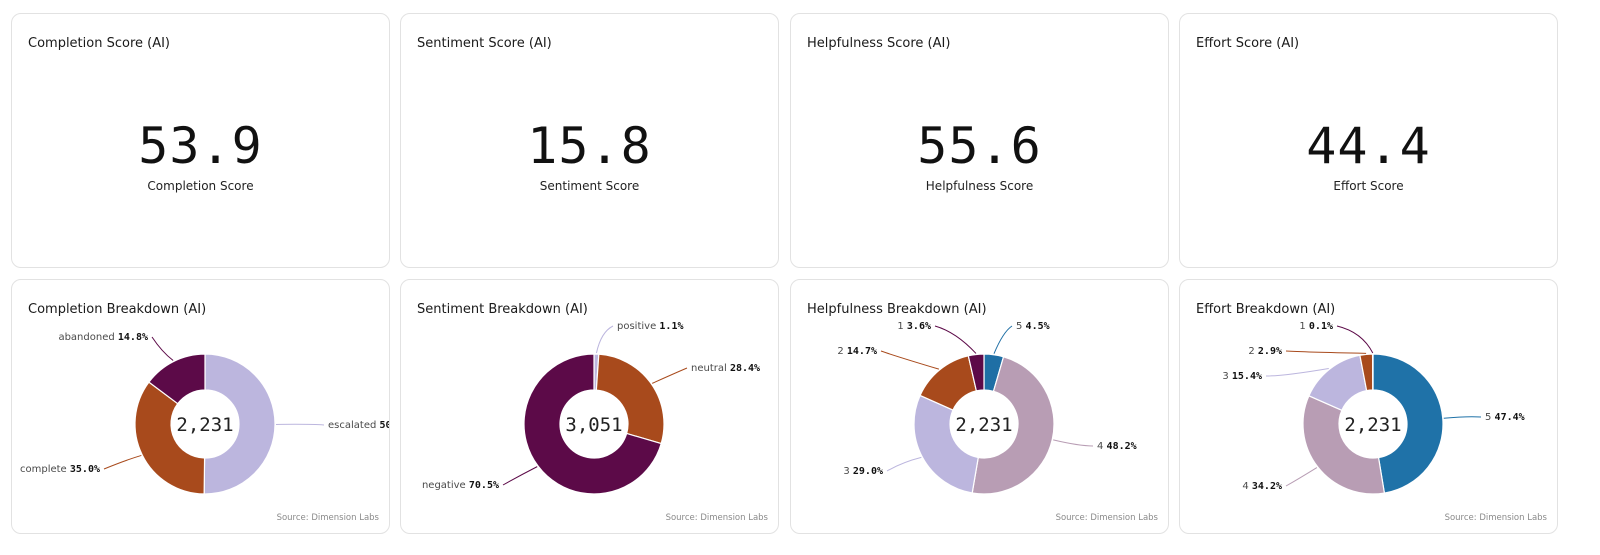 The width and height of the screenshot is (1600, 555). Describe the element at coordinates (1266, 309) in the screenshot. I see `card-title: Effort Breakdown (AI)` at that location.